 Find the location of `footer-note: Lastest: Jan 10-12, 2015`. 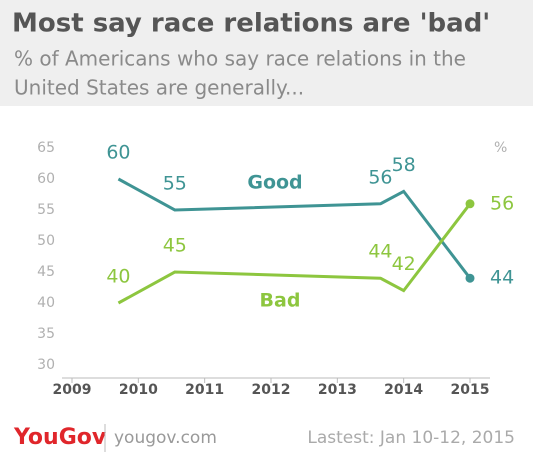

footer-note: Lastest: Jan 10-12, 2015 is located at coordinates (411, 438).